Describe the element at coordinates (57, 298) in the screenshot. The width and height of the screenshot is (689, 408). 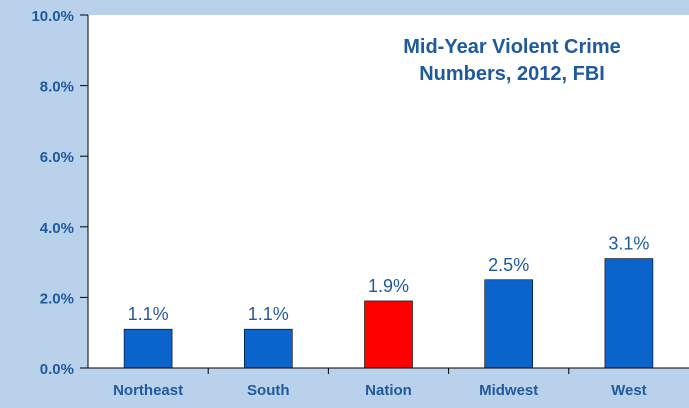
I see `y-tick-label: 2.0%` at that location.